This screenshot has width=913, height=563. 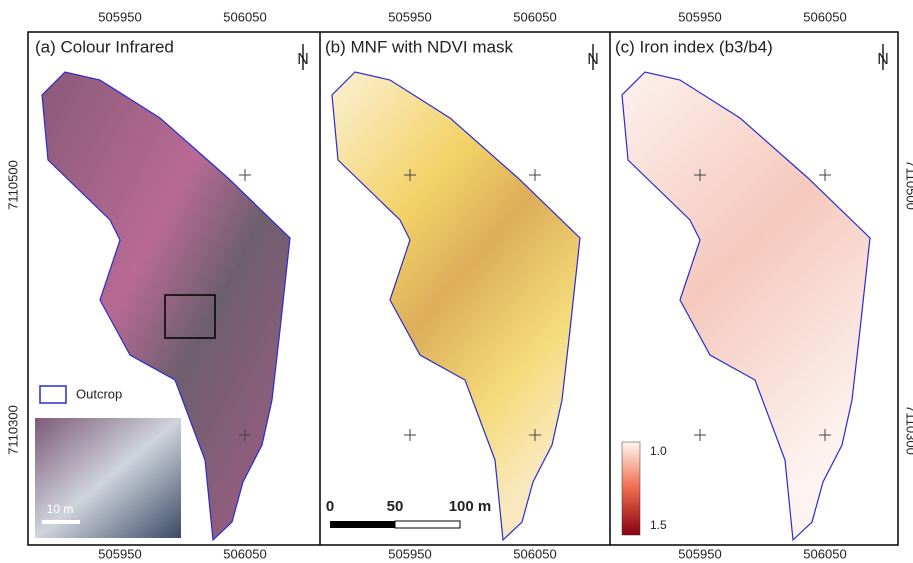 I want to click on inset-outline, so click(x=190, y=316).